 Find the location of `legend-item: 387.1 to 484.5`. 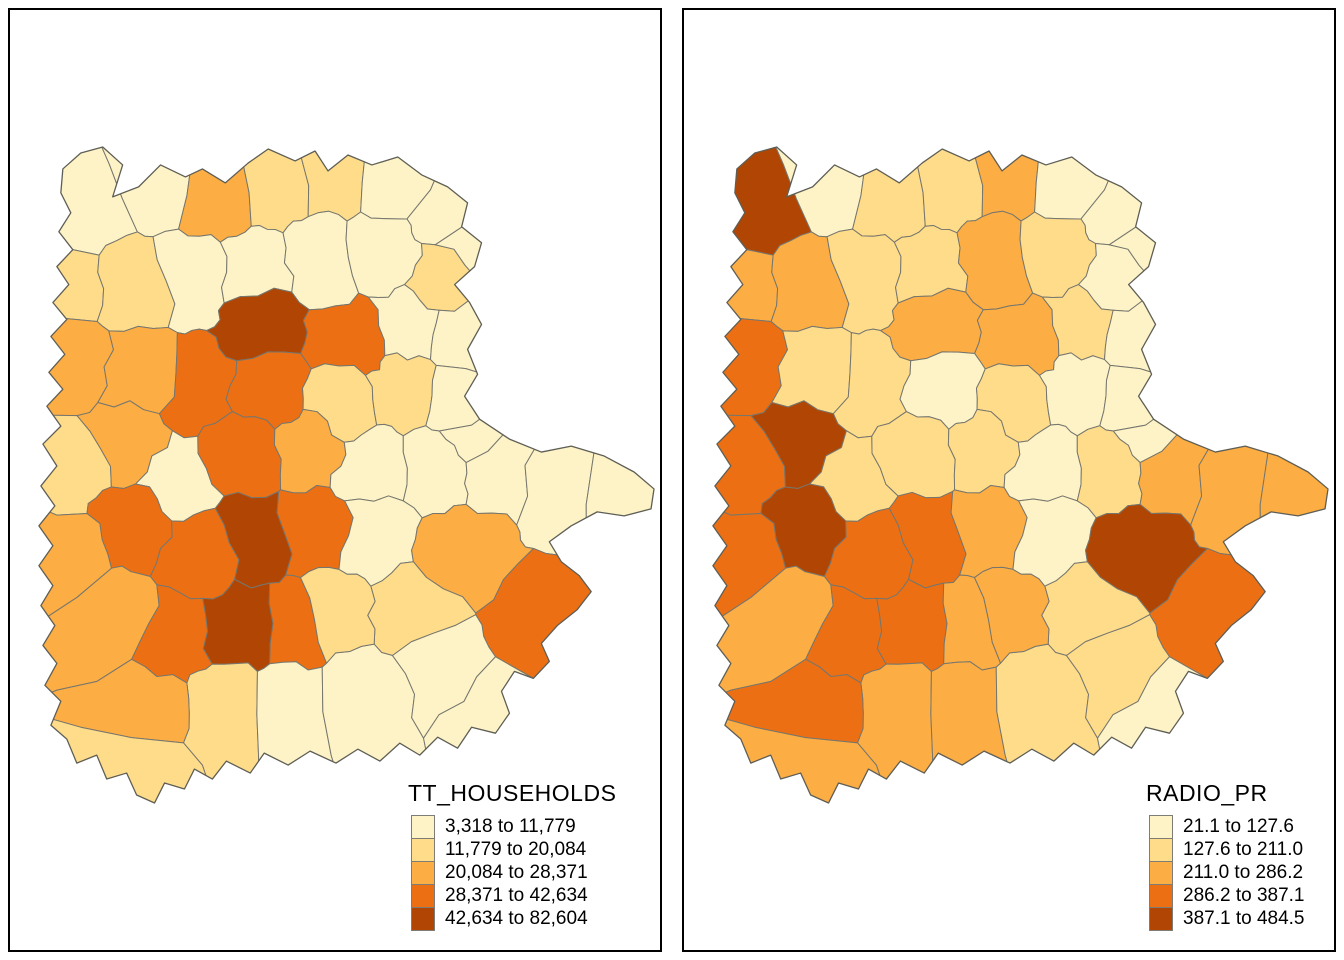

legend-item: 387.1 to 484.5 is located at coordinates (1227, 919).